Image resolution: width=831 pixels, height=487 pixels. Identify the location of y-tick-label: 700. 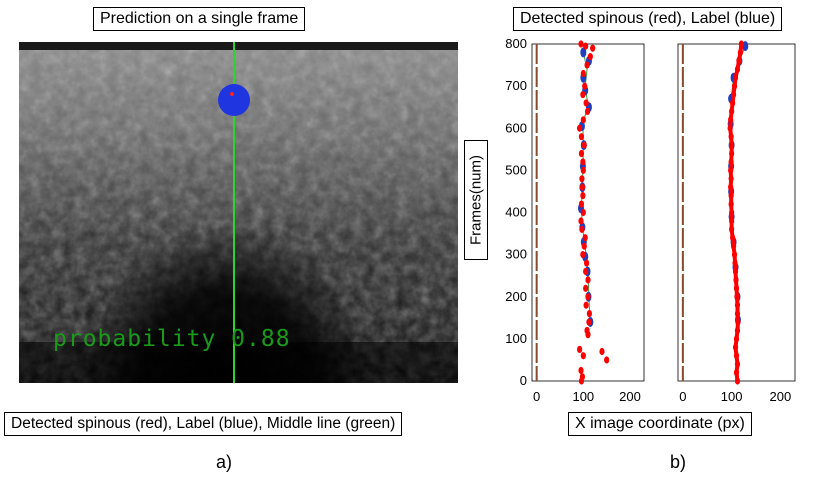
(516, 85).